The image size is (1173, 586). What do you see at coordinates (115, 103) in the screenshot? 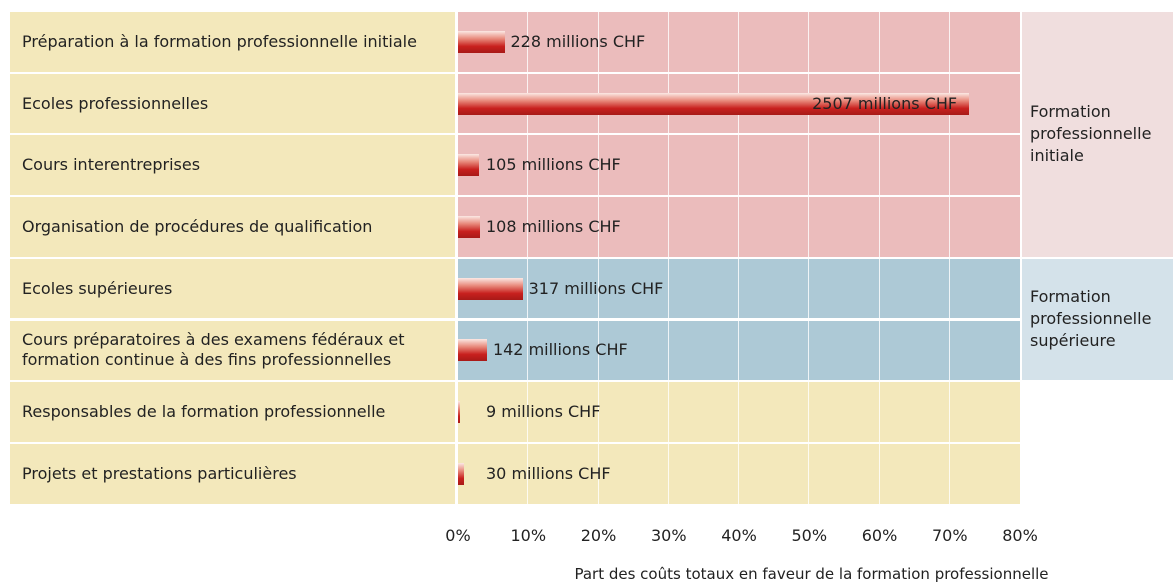
I see `category-label: Ecoles professionnelles` at bounding box center [115, 103].